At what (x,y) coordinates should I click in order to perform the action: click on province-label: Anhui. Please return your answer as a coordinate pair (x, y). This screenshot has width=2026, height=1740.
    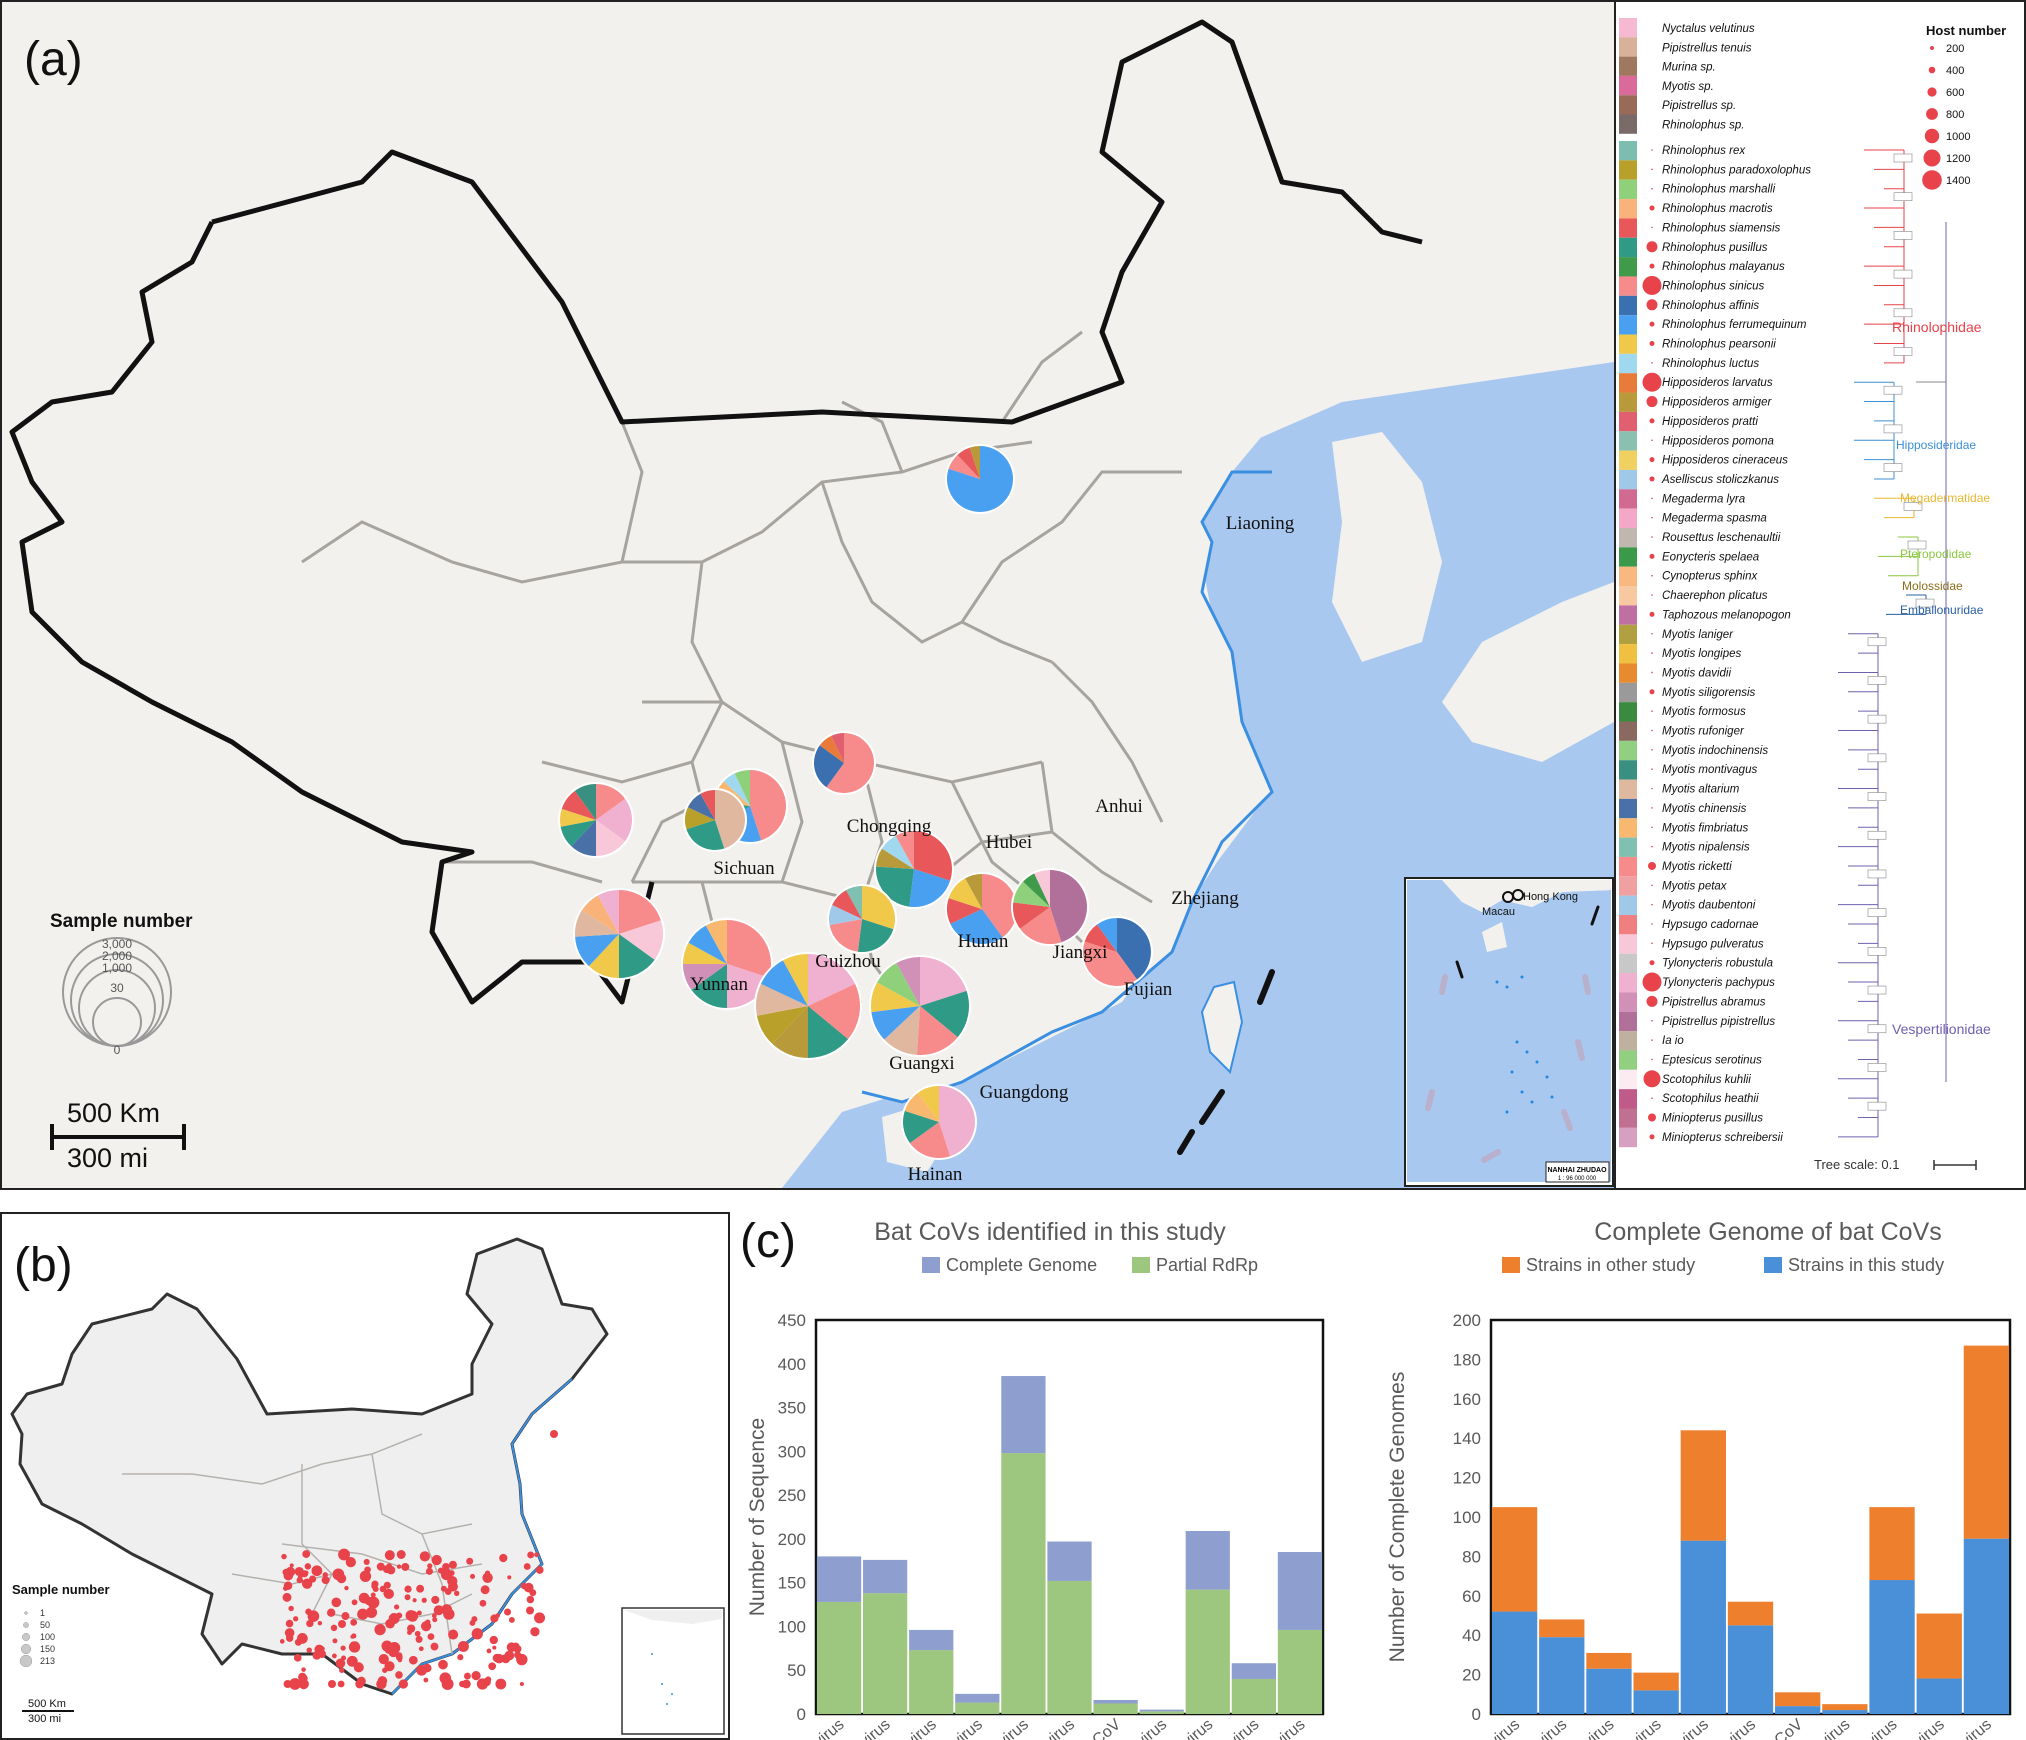
    Looking at the image, I should click on (1119, 806).